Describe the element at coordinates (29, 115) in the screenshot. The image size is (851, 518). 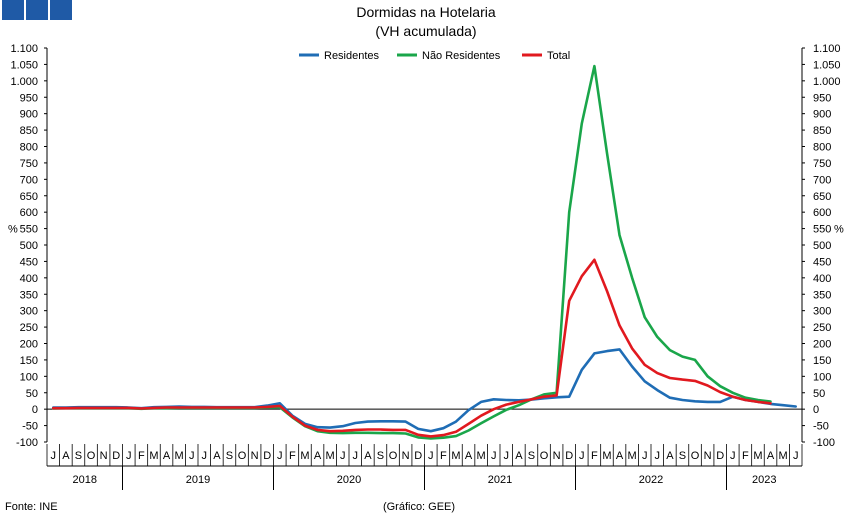
I see `y-tick-label-left: 900` at that location.